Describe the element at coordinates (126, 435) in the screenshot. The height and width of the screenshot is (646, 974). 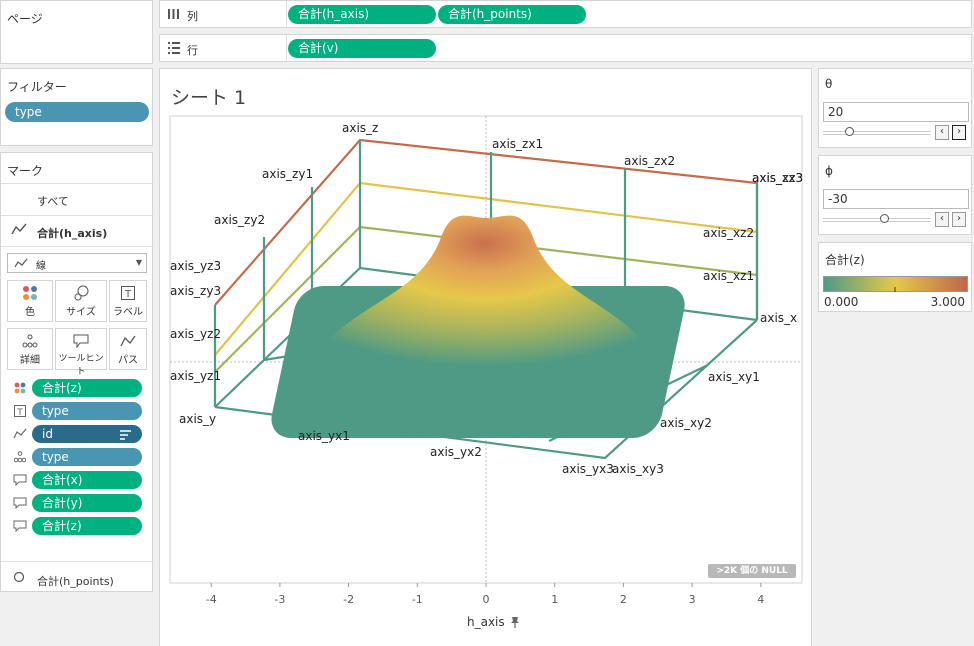
I see `sort-icon` at that location.